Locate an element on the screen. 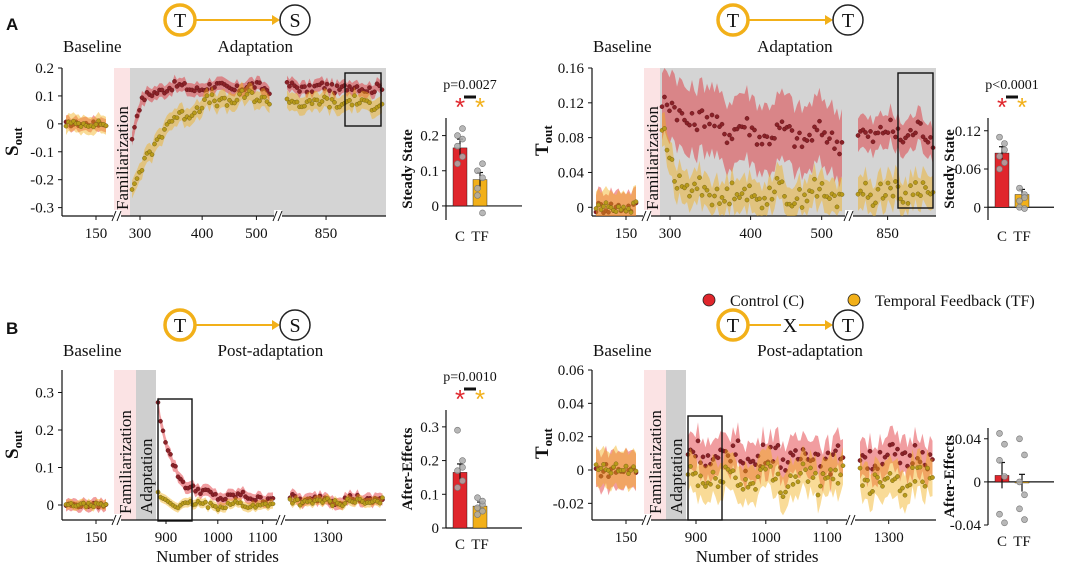 The image size is (1084, 571). axis-break-gap is located at coordinates (117, 520).